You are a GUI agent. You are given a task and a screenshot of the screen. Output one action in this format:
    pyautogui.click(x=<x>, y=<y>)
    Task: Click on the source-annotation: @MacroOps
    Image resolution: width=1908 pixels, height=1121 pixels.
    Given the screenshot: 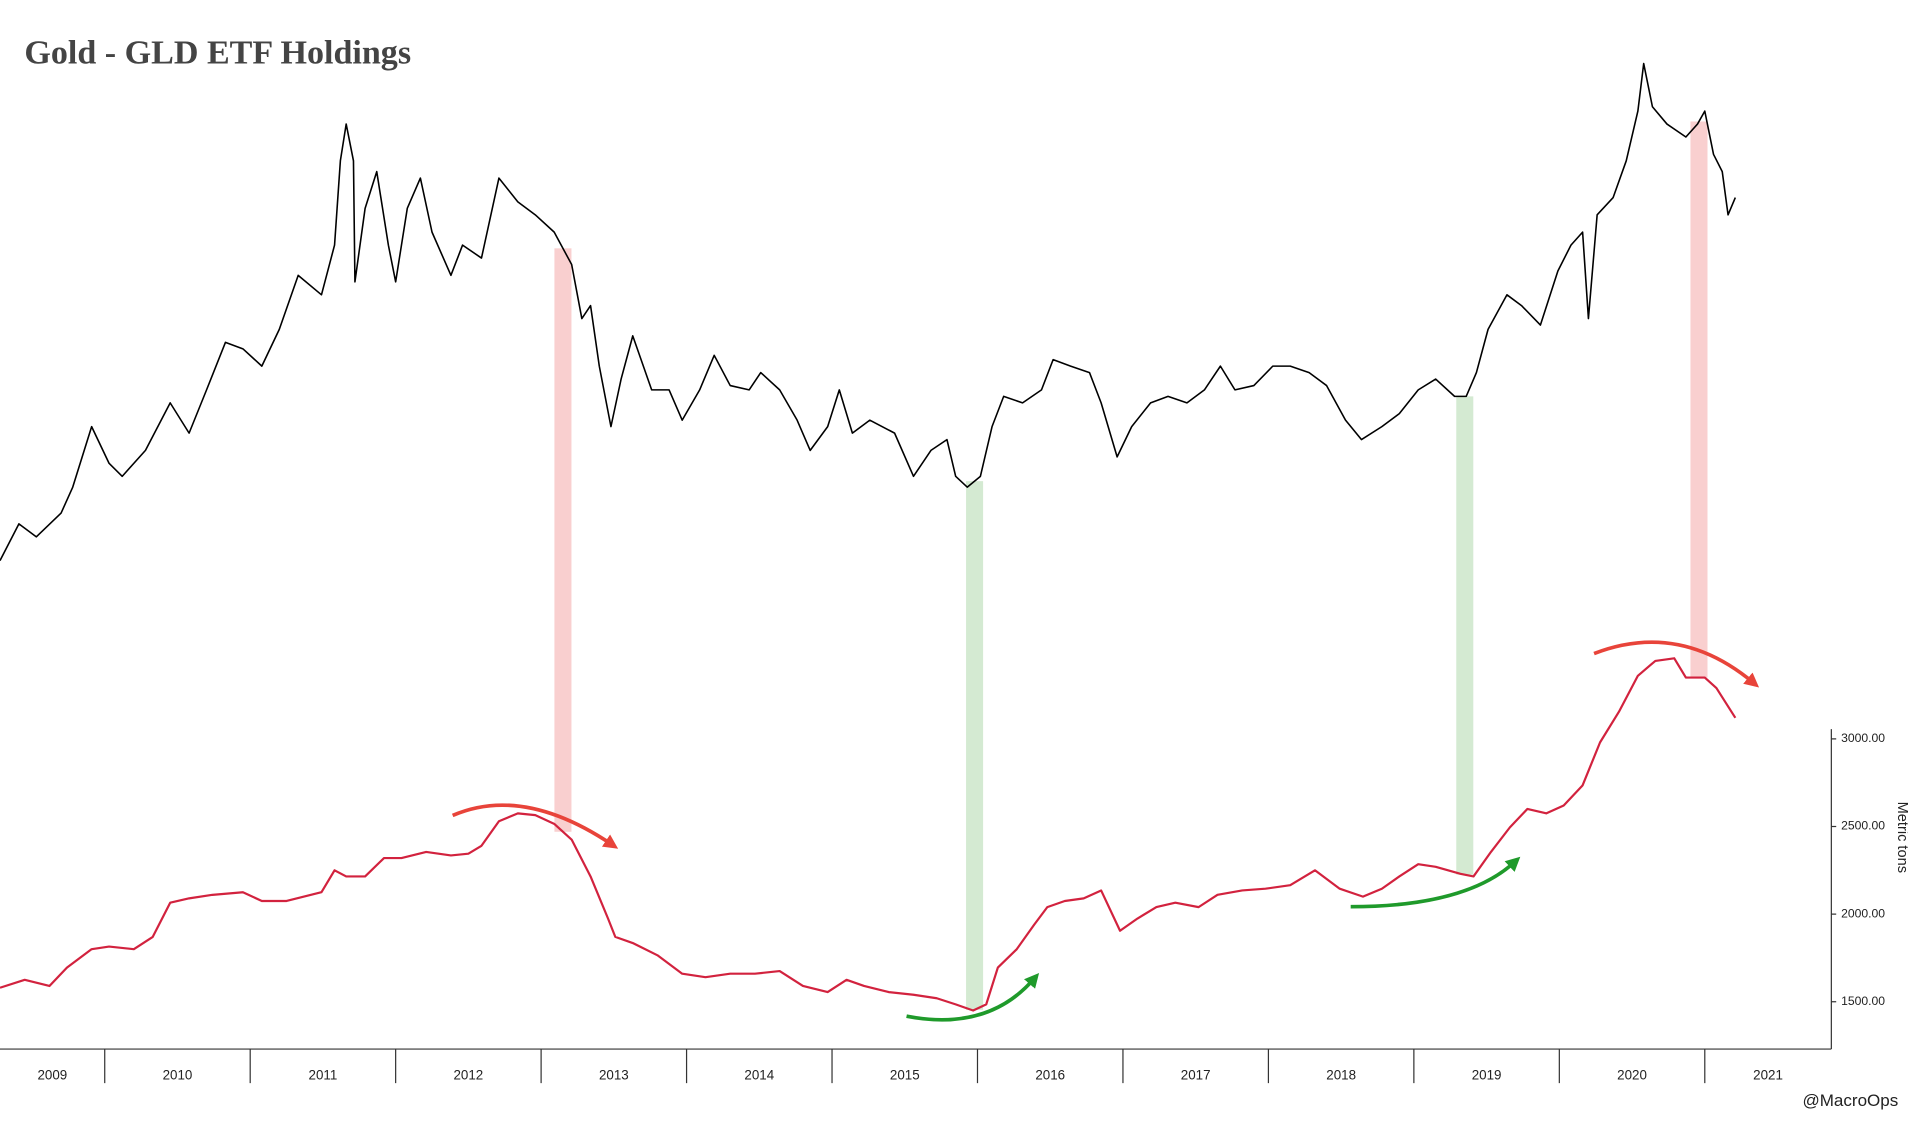 What is the action you would take?
    pyautogui.click(x=1850, y=1100)
    